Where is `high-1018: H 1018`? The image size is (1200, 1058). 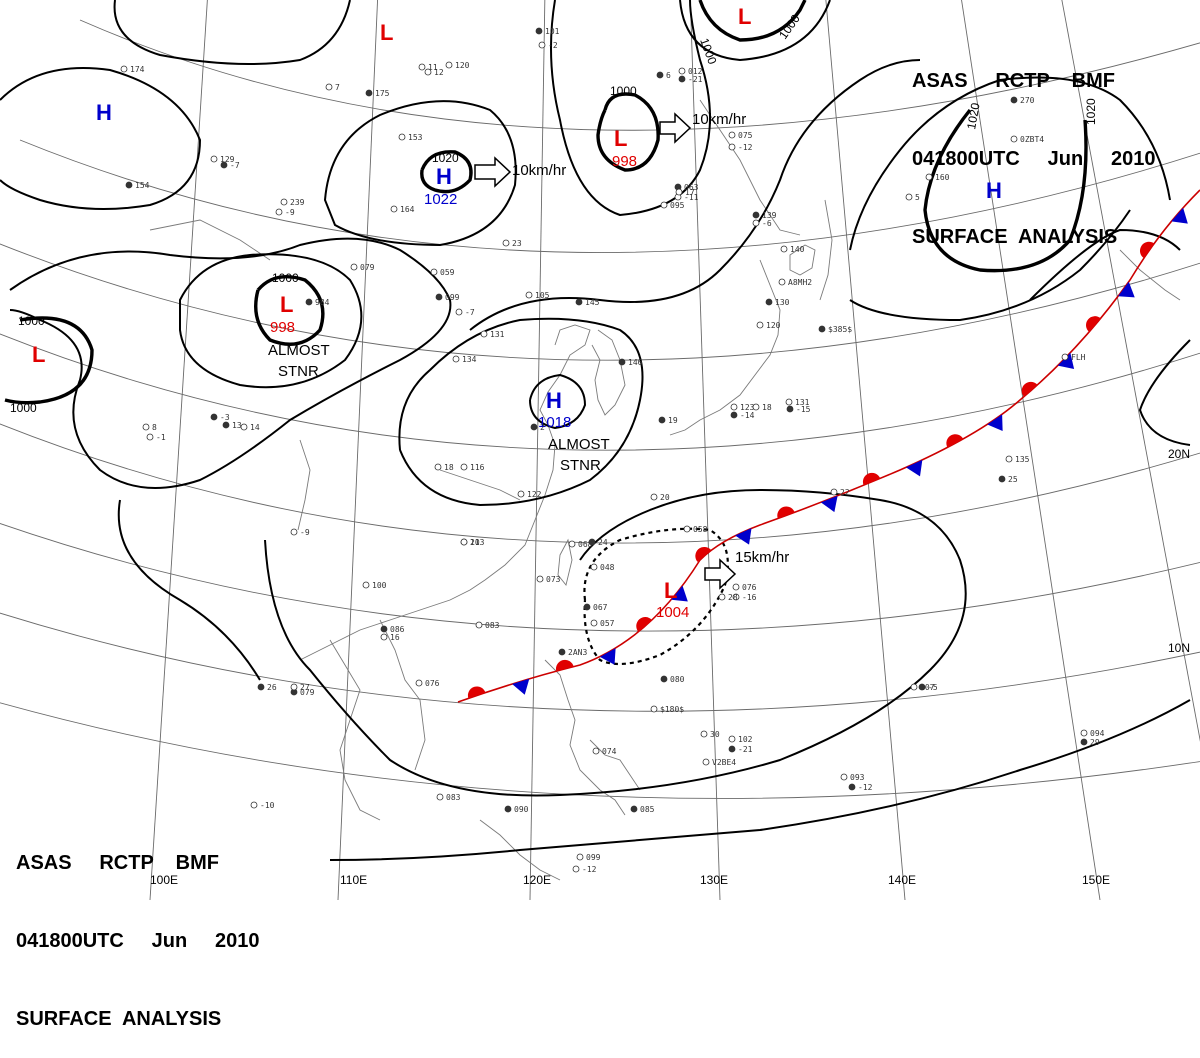
high-1018: H 1018 is located at coordinates (554, 409).